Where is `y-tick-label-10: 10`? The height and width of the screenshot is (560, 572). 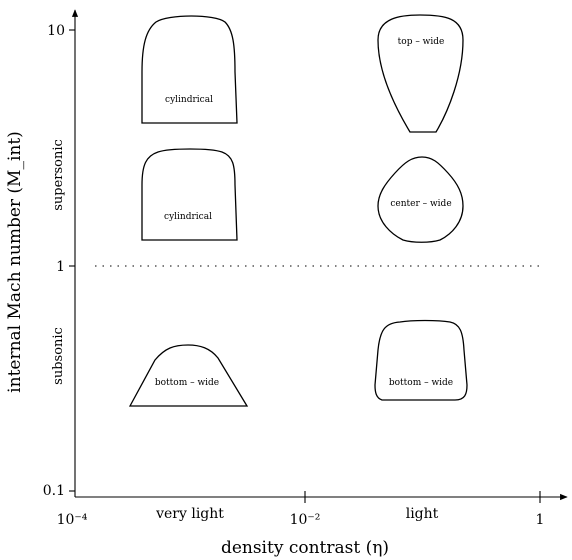 y-tick-label-10: 10 is located at coordinates (56, 31).